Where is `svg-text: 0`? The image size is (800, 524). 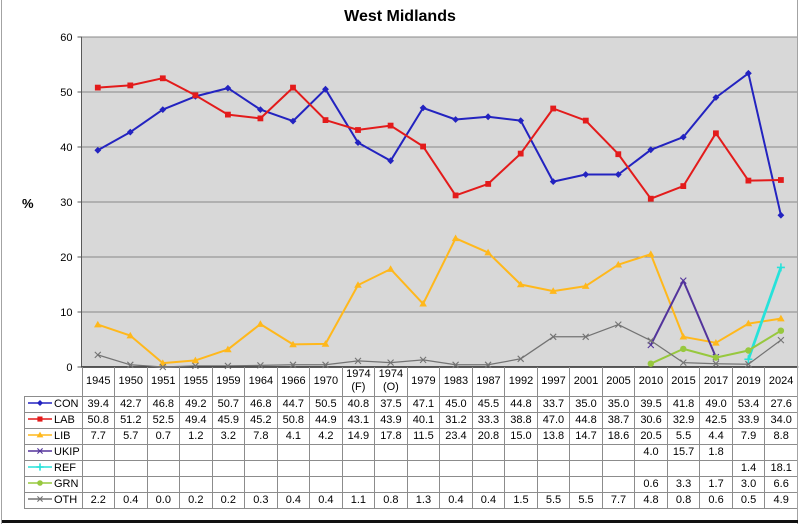
svg-text: 0 is located at coordinates (69, 368).